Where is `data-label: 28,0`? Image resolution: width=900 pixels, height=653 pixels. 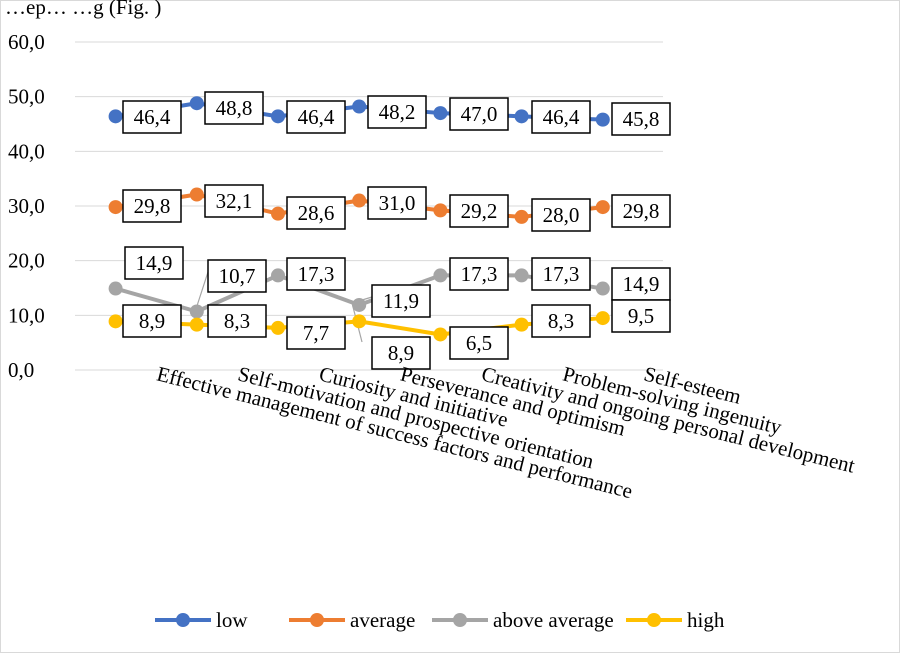
data-label: 28,0 is located at coordinates (561, 215).